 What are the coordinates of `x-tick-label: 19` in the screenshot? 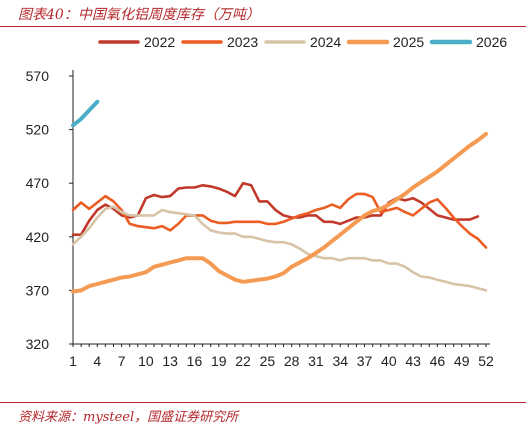 It's located at (219, 361).